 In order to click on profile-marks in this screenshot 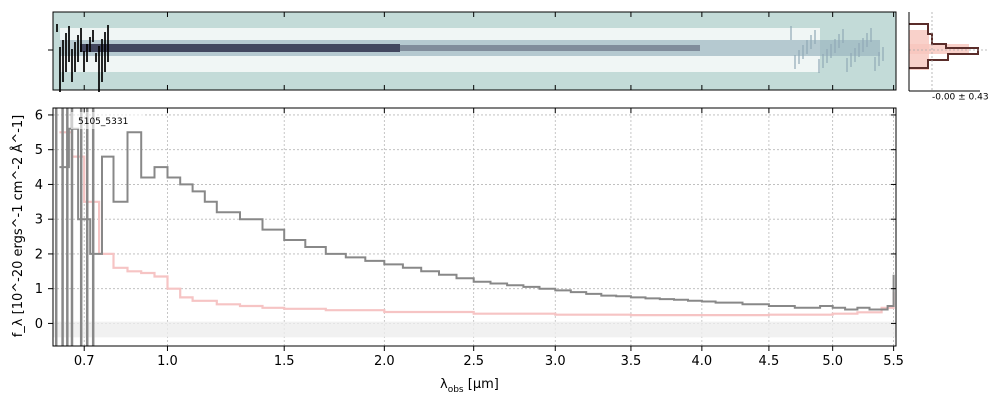, I will do `click(948, 51)`.